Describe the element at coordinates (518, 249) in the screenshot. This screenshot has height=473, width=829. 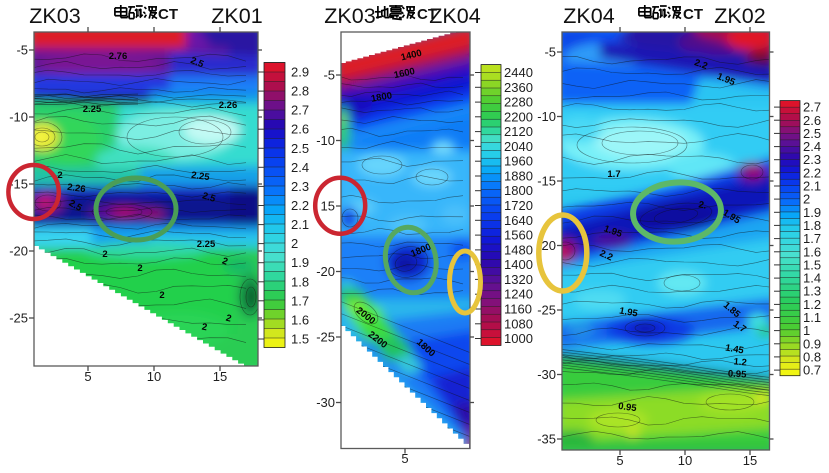
I see `svg-text: 1480` at that location.